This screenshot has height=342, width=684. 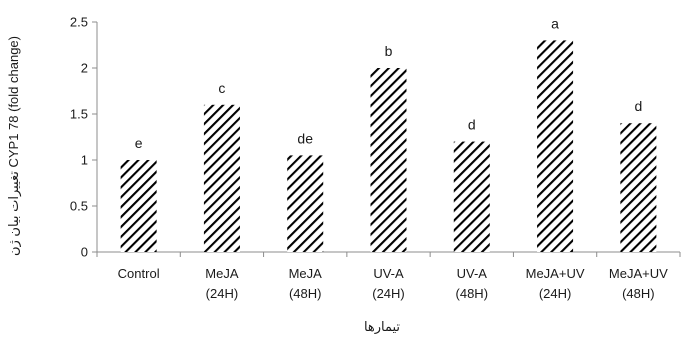 What do you see at coordinates (555, 23) in the screenshot?
I see `significance-letter: a` at bounding box center [555, 23].